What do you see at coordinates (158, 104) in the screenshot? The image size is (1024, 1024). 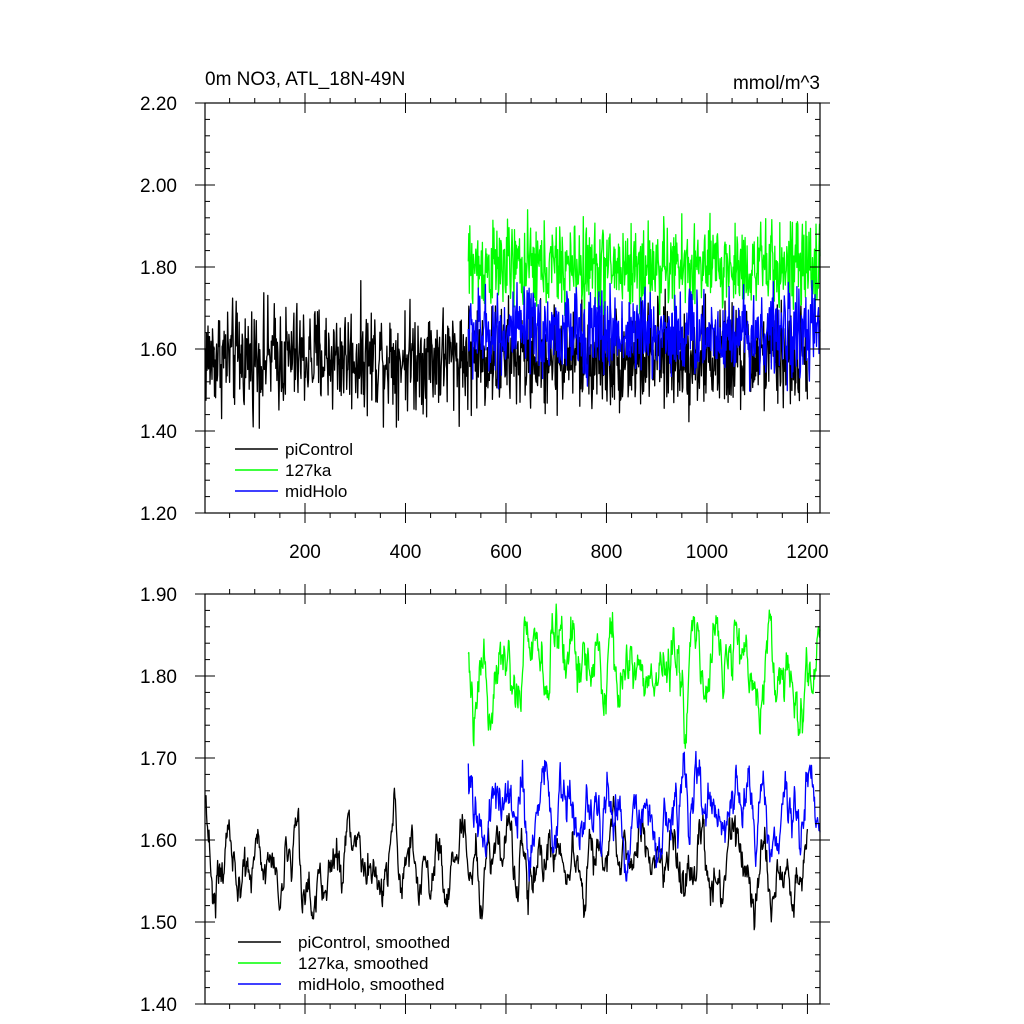 I see `y-tick-label: 2.20` at bounding box center [158, 104].